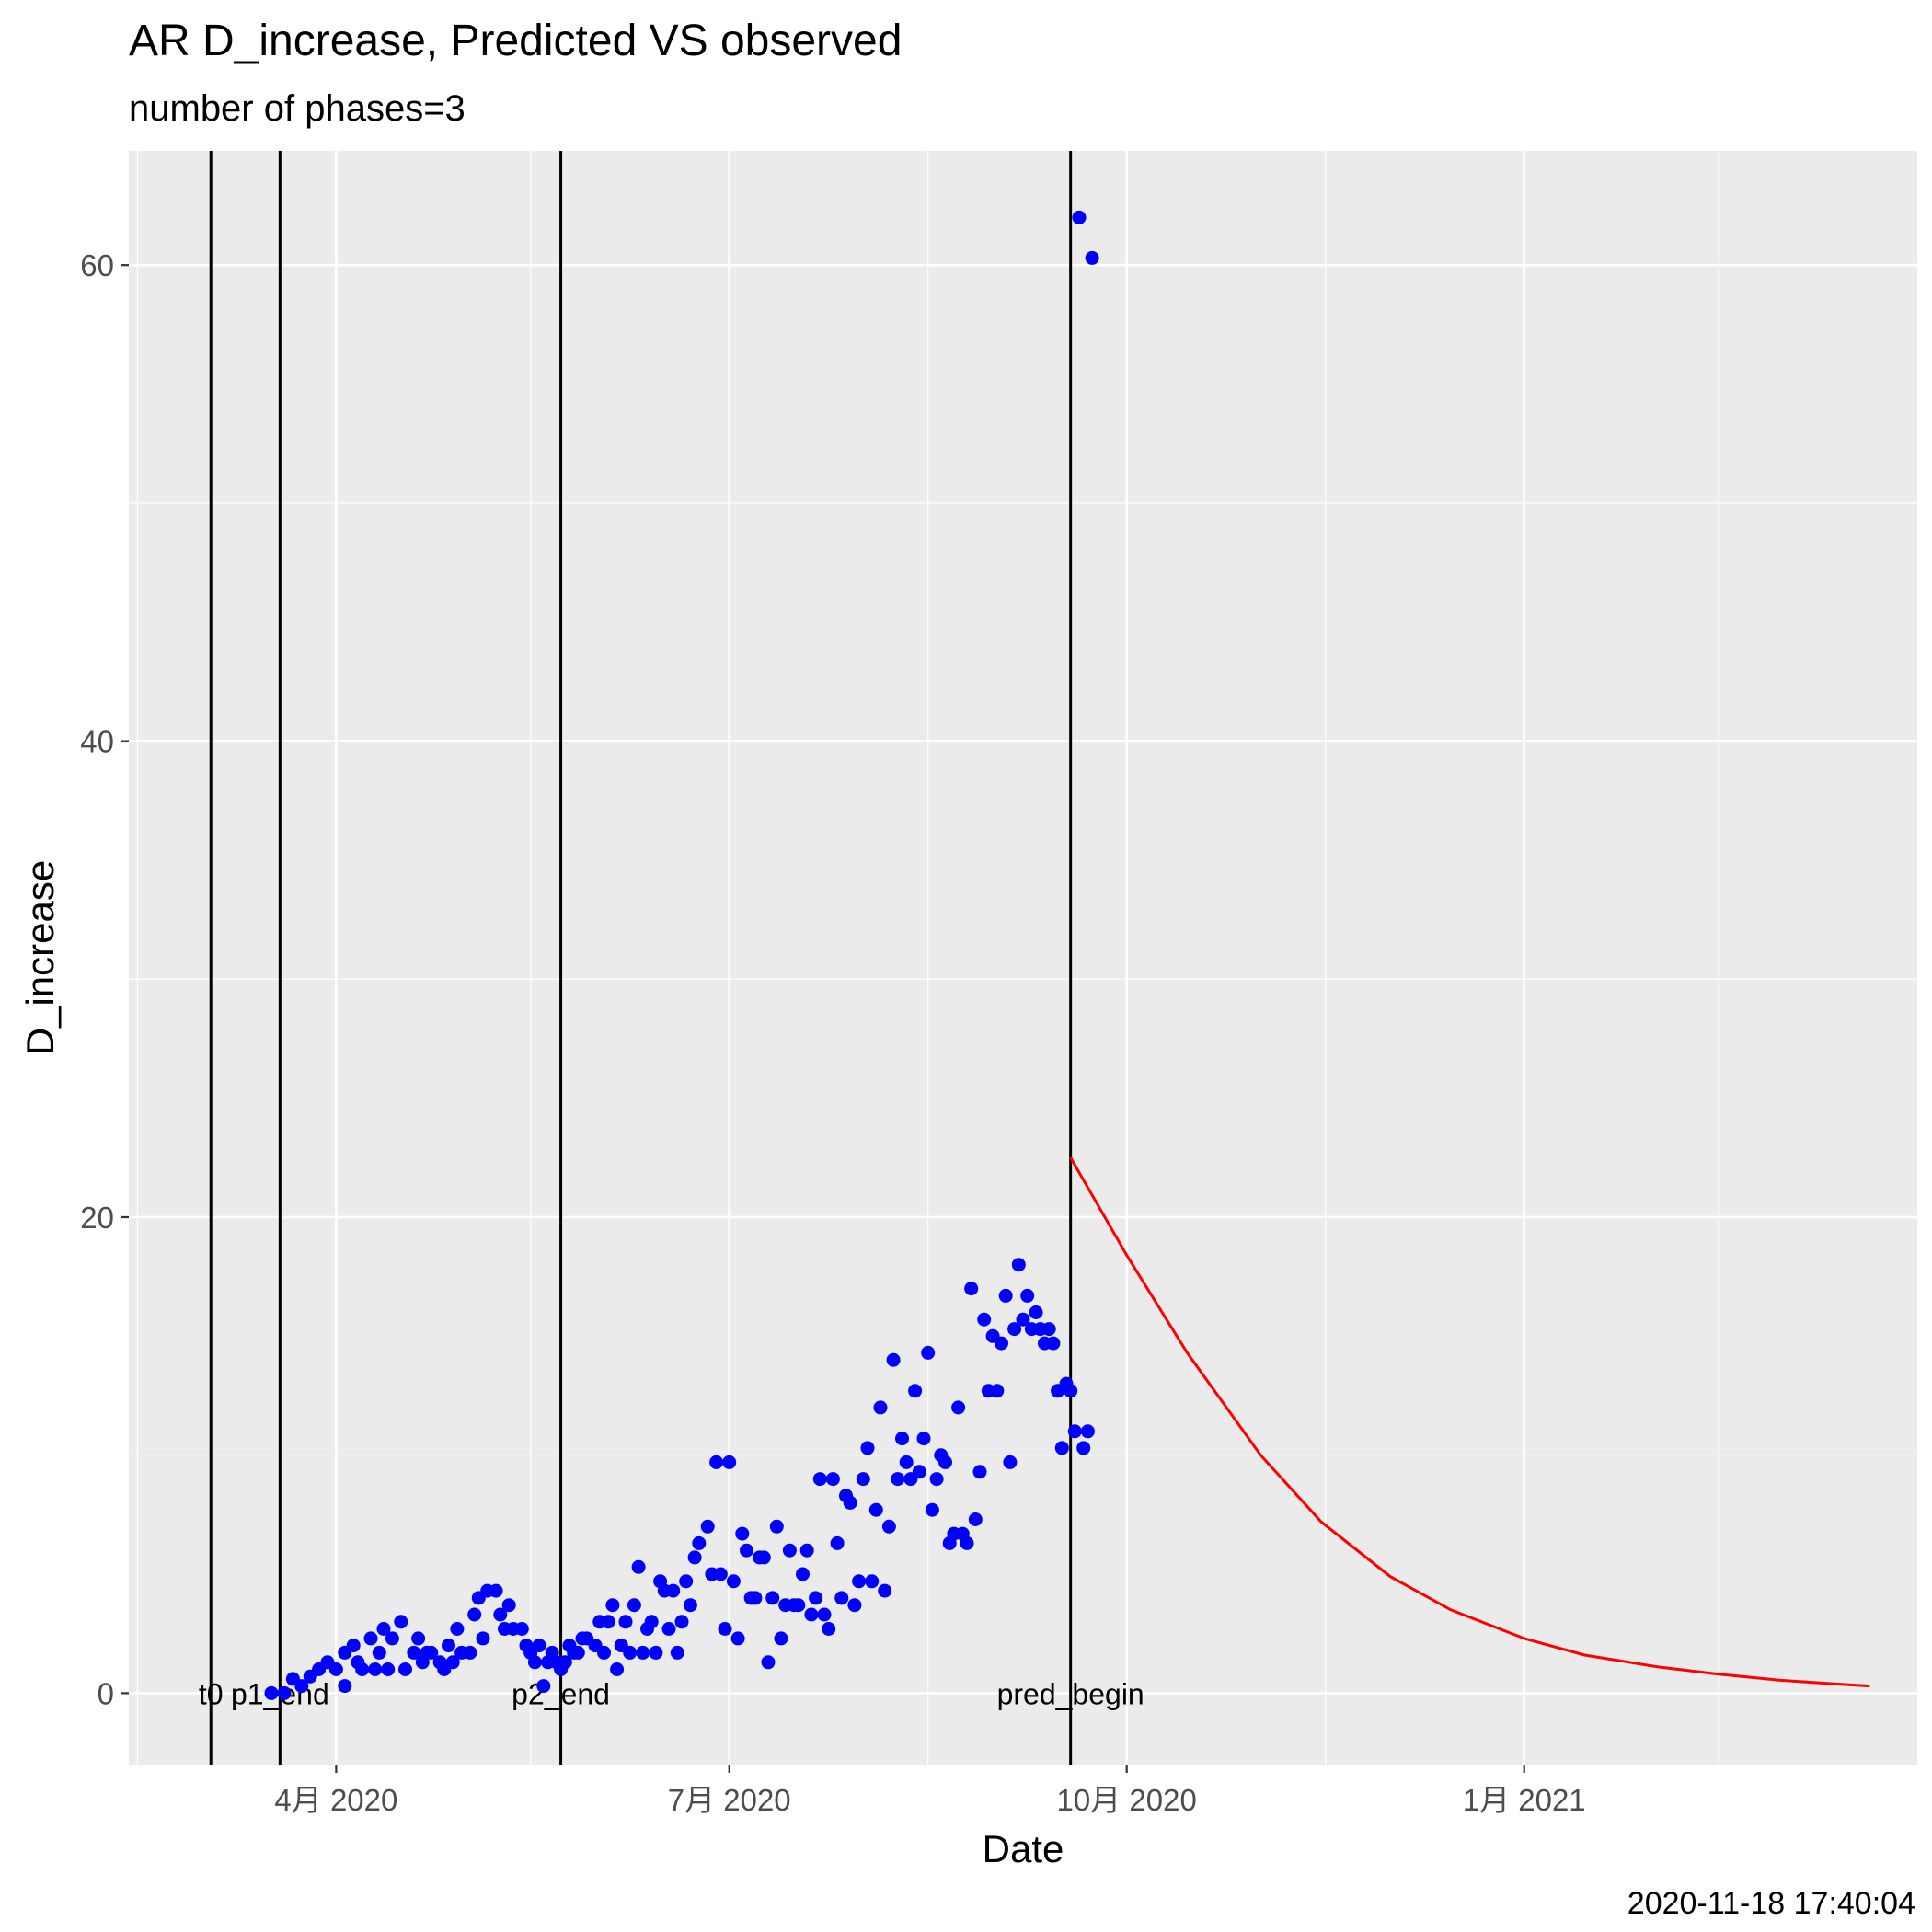 Image resolution: width=1932 pixels, height=1932 pixels. Describe the element at coordinates (40, 957) in the screenshot. I see `y-axis-title: D_increase` at that location.